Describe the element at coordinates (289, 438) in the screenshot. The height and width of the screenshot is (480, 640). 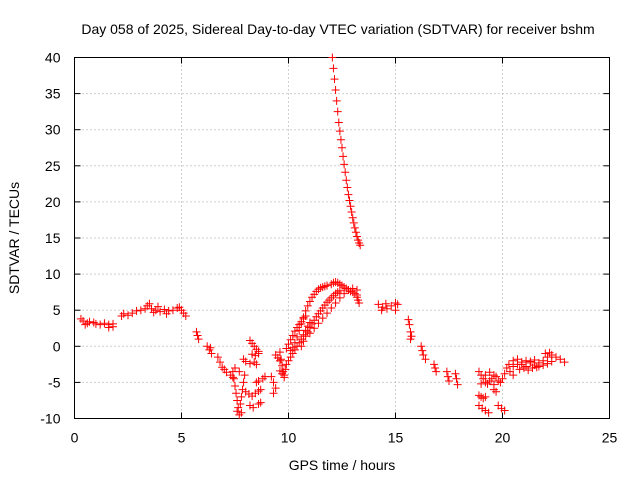
I see `x-tick-label: 10` at that location.